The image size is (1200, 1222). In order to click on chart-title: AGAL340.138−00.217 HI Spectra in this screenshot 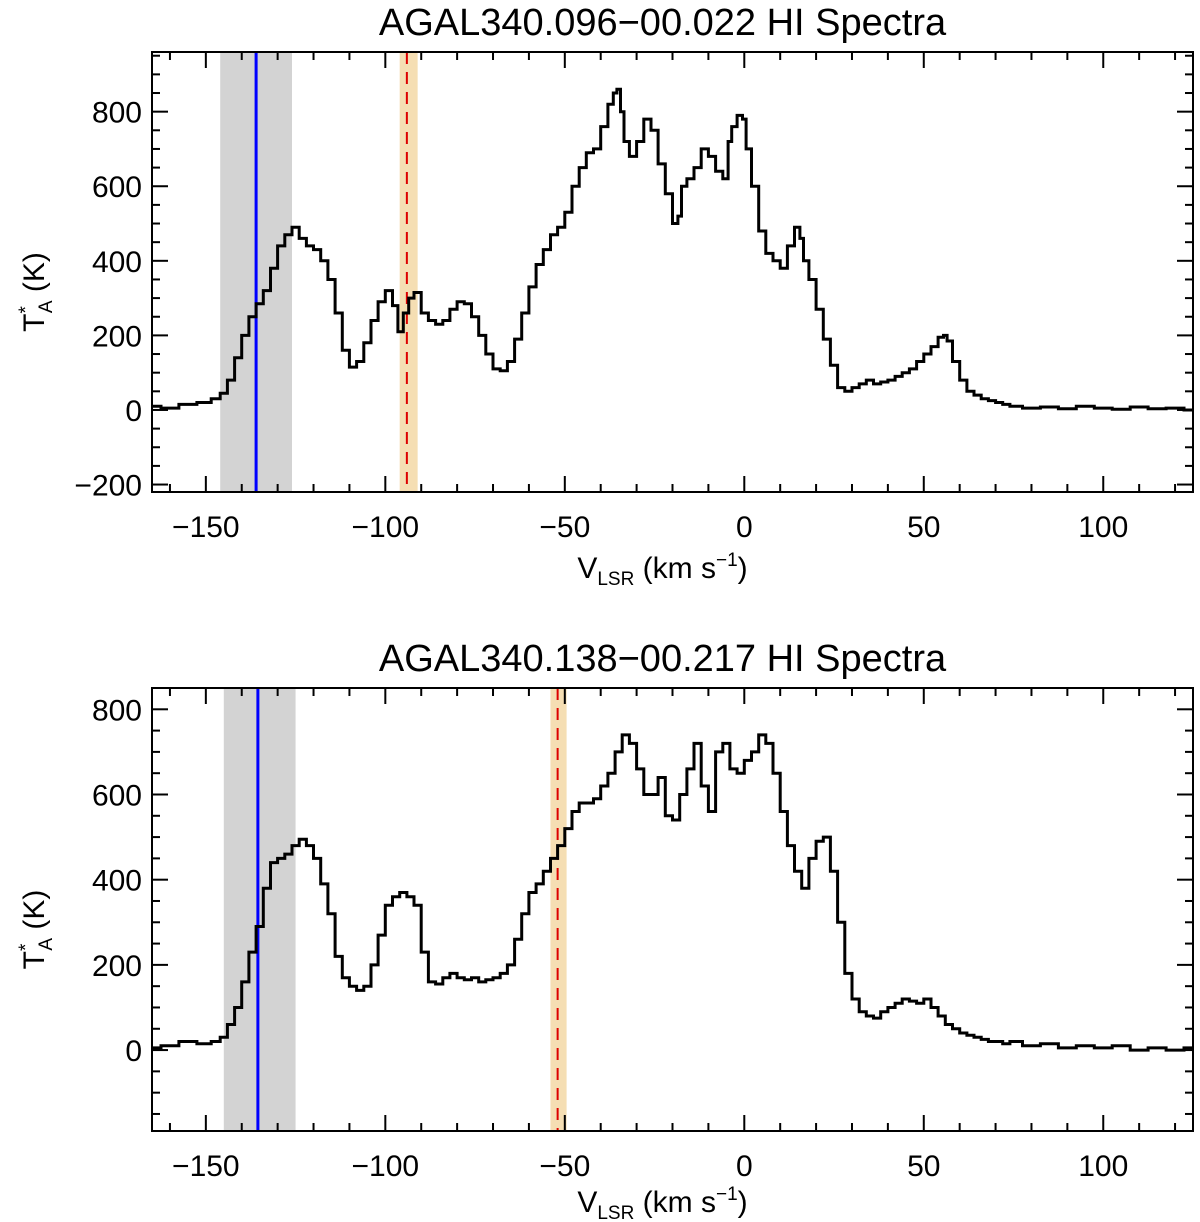, I will do `click(663, 659)`.